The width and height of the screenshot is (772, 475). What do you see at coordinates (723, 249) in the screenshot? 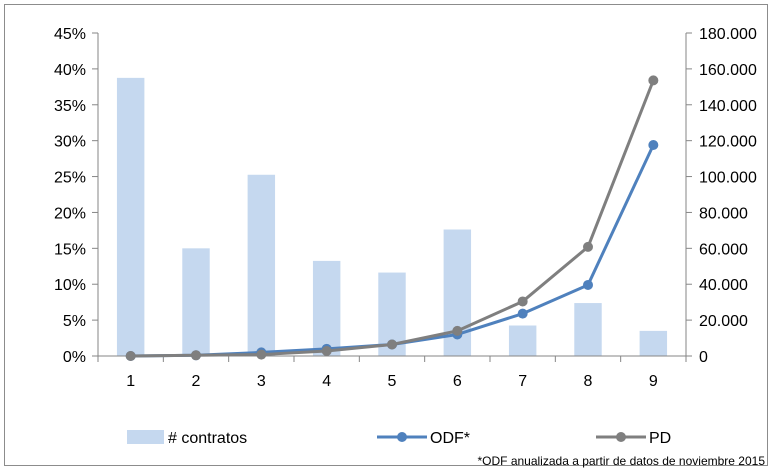
I see `y-right-tick-label: 60.000` at bounding box center [723, 249].